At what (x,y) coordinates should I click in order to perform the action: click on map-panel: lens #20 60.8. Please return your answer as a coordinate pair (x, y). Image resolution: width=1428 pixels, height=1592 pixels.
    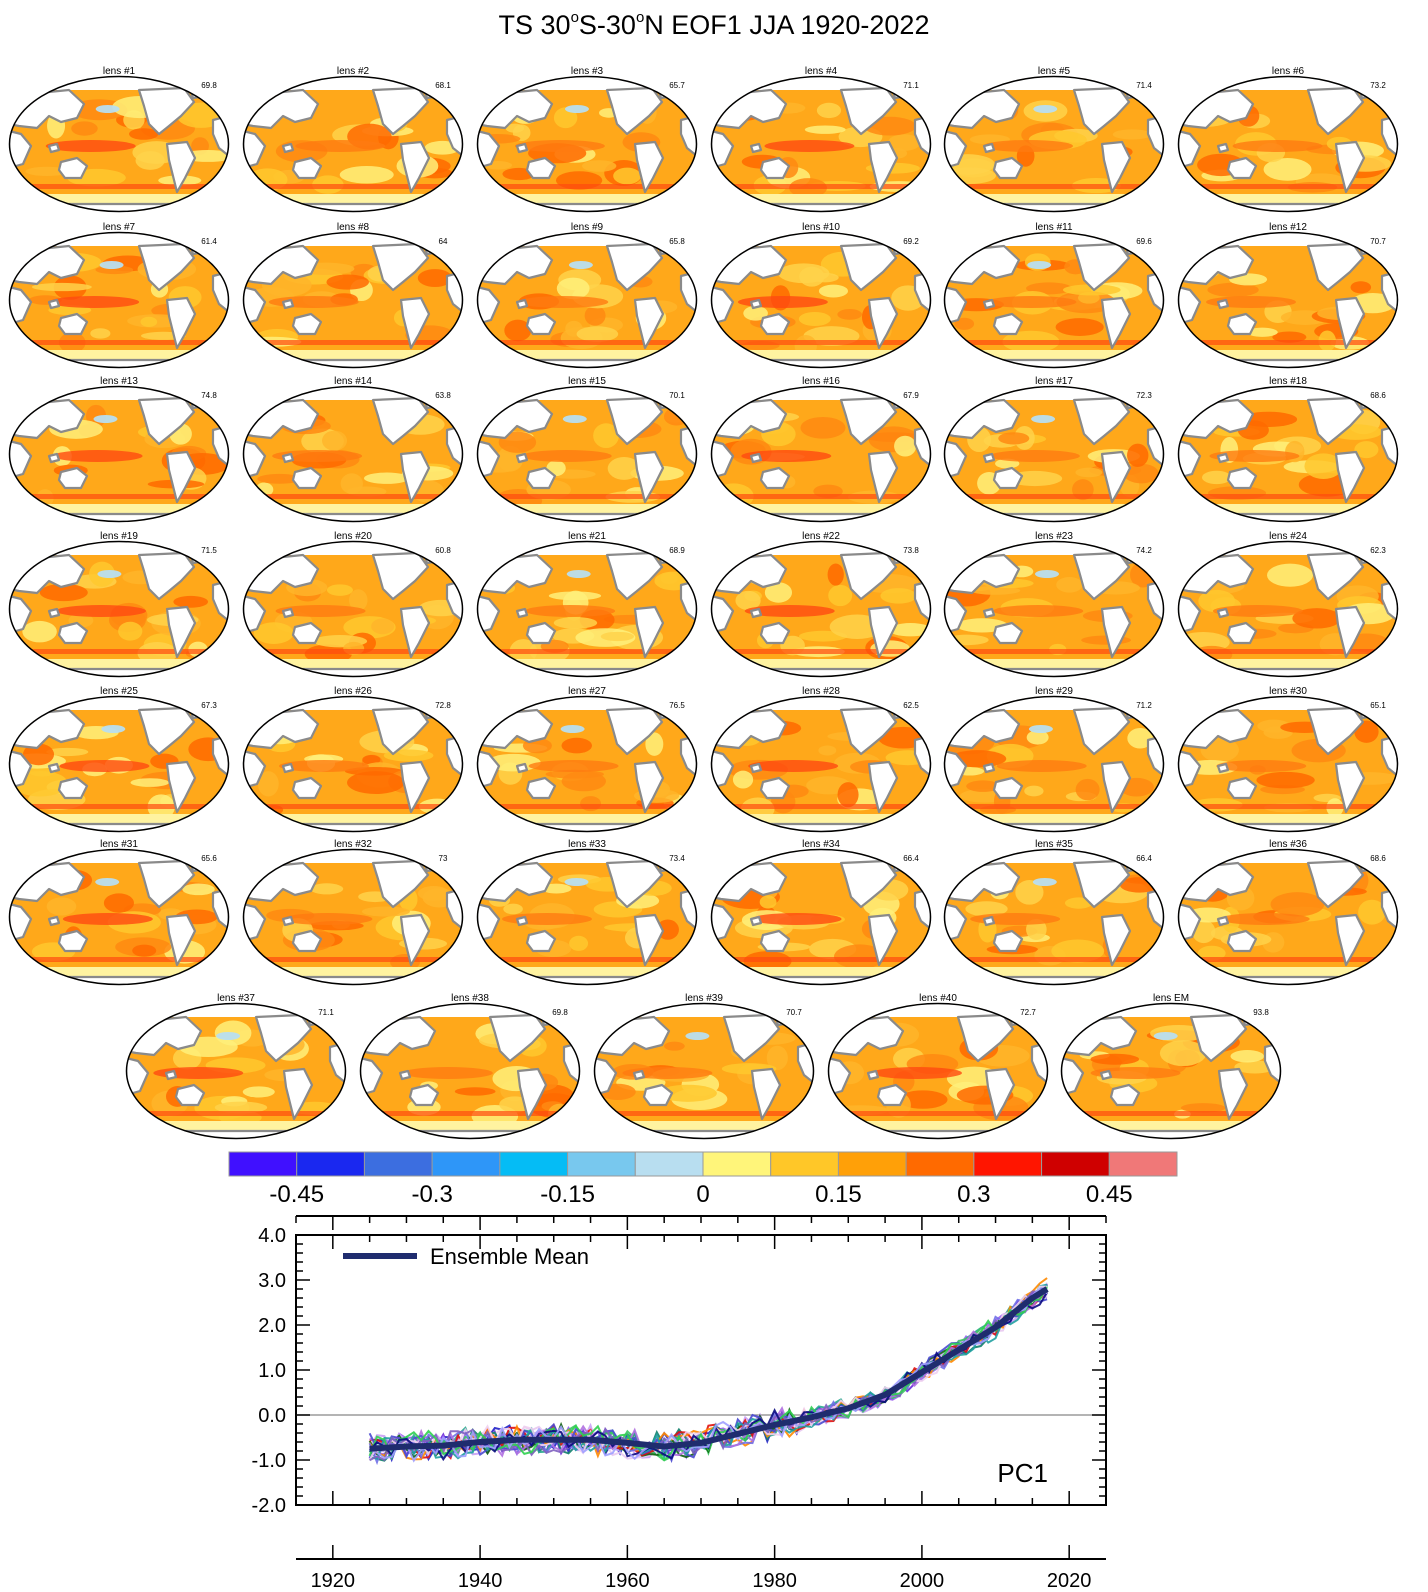
    Looking at the image, I should click on (353, 604).